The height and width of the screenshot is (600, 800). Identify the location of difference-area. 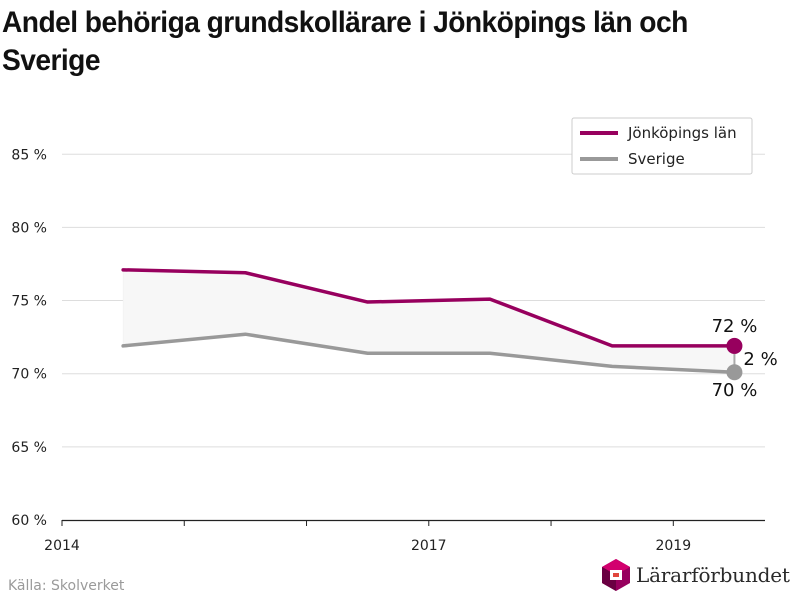
(428, 321).